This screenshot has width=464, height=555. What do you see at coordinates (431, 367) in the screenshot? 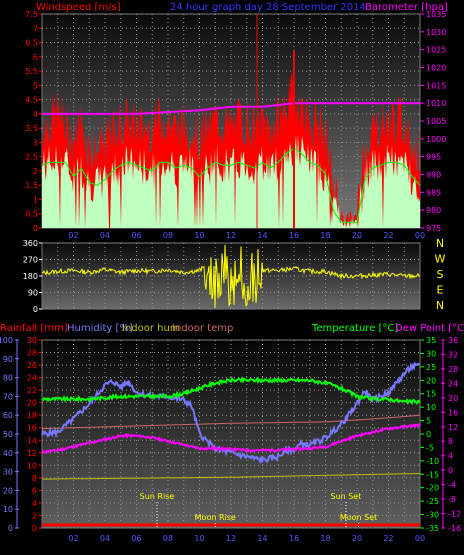
I see `temperature-tick-label: 25` at bounding box center [431, 367].